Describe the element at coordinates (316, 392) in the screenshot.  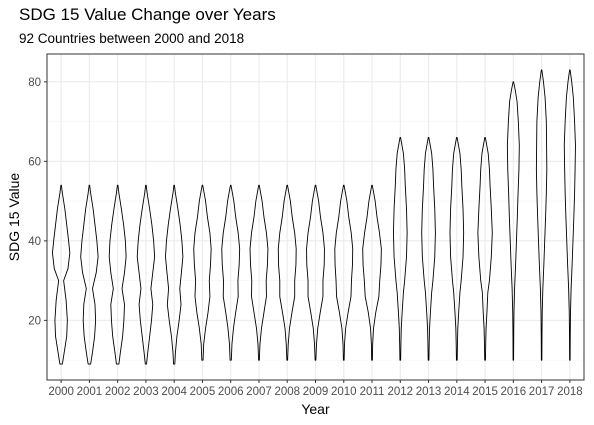
I see `x-tick-label: 2009` at that location.